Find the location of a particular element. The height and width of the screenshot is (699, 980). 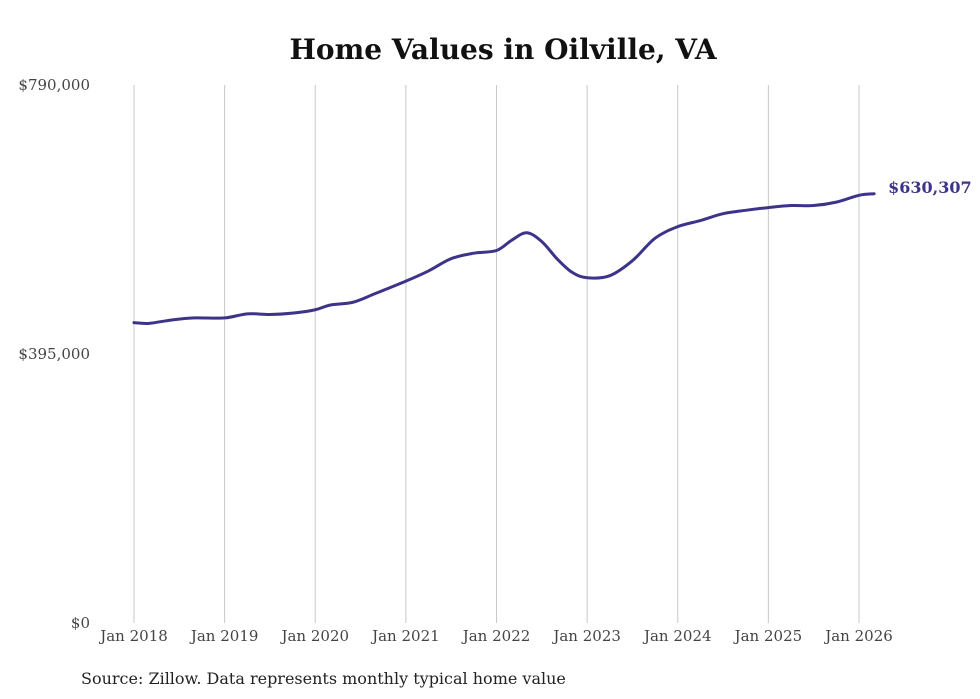

x-tick-label: Jan 2023 is located at coordinates (586, 636).